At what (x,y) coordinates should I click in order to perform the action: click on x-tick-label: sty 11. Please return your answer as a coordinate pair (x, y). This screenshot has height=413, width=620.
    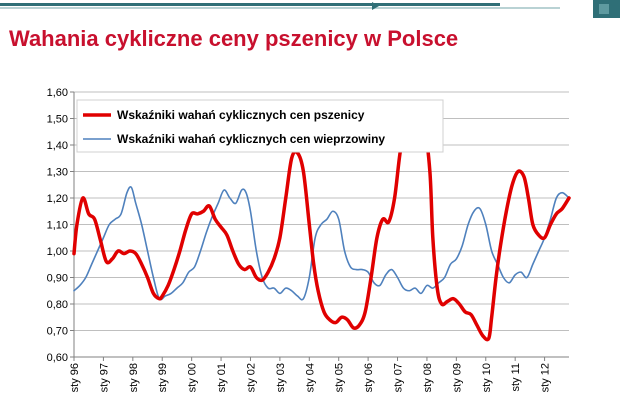
    Looking at the image, I should click on (516, 377).